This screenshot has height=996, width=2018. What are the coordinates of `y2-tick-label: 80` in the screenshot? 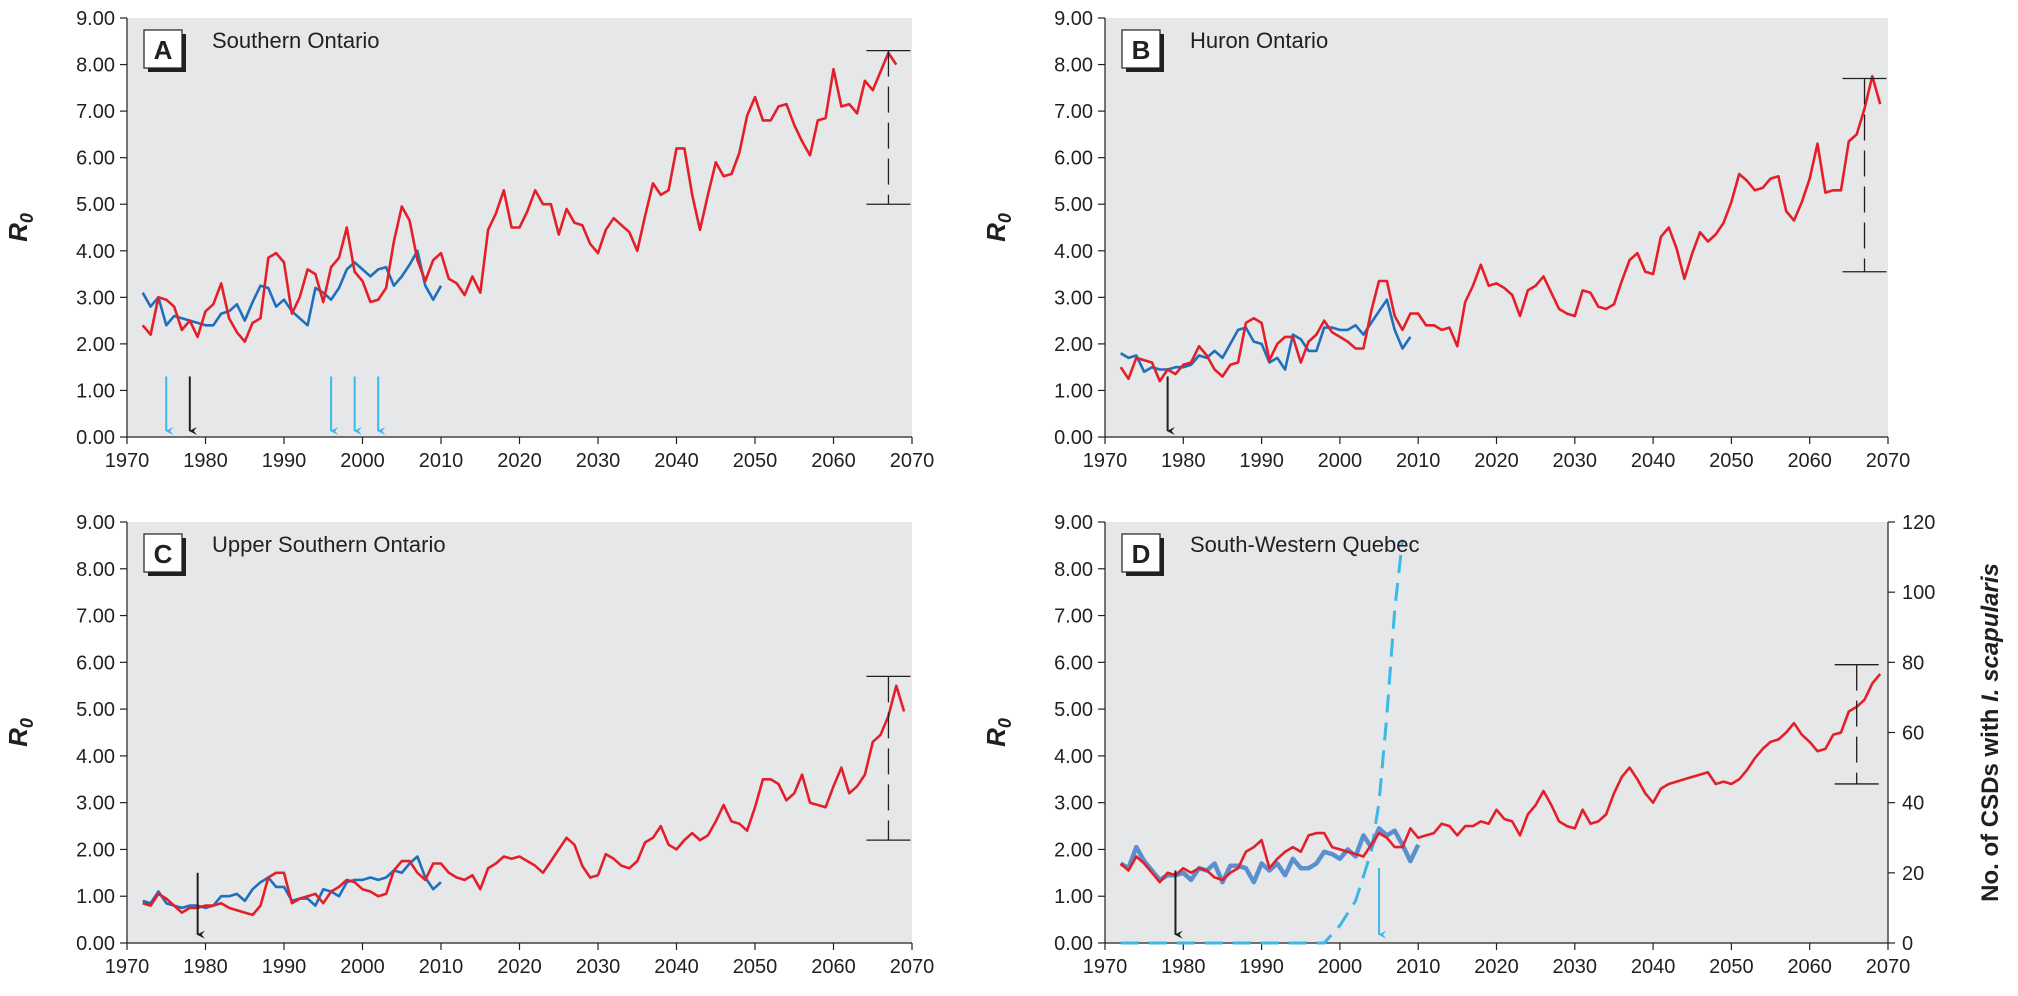 It's located at (1913, 663).